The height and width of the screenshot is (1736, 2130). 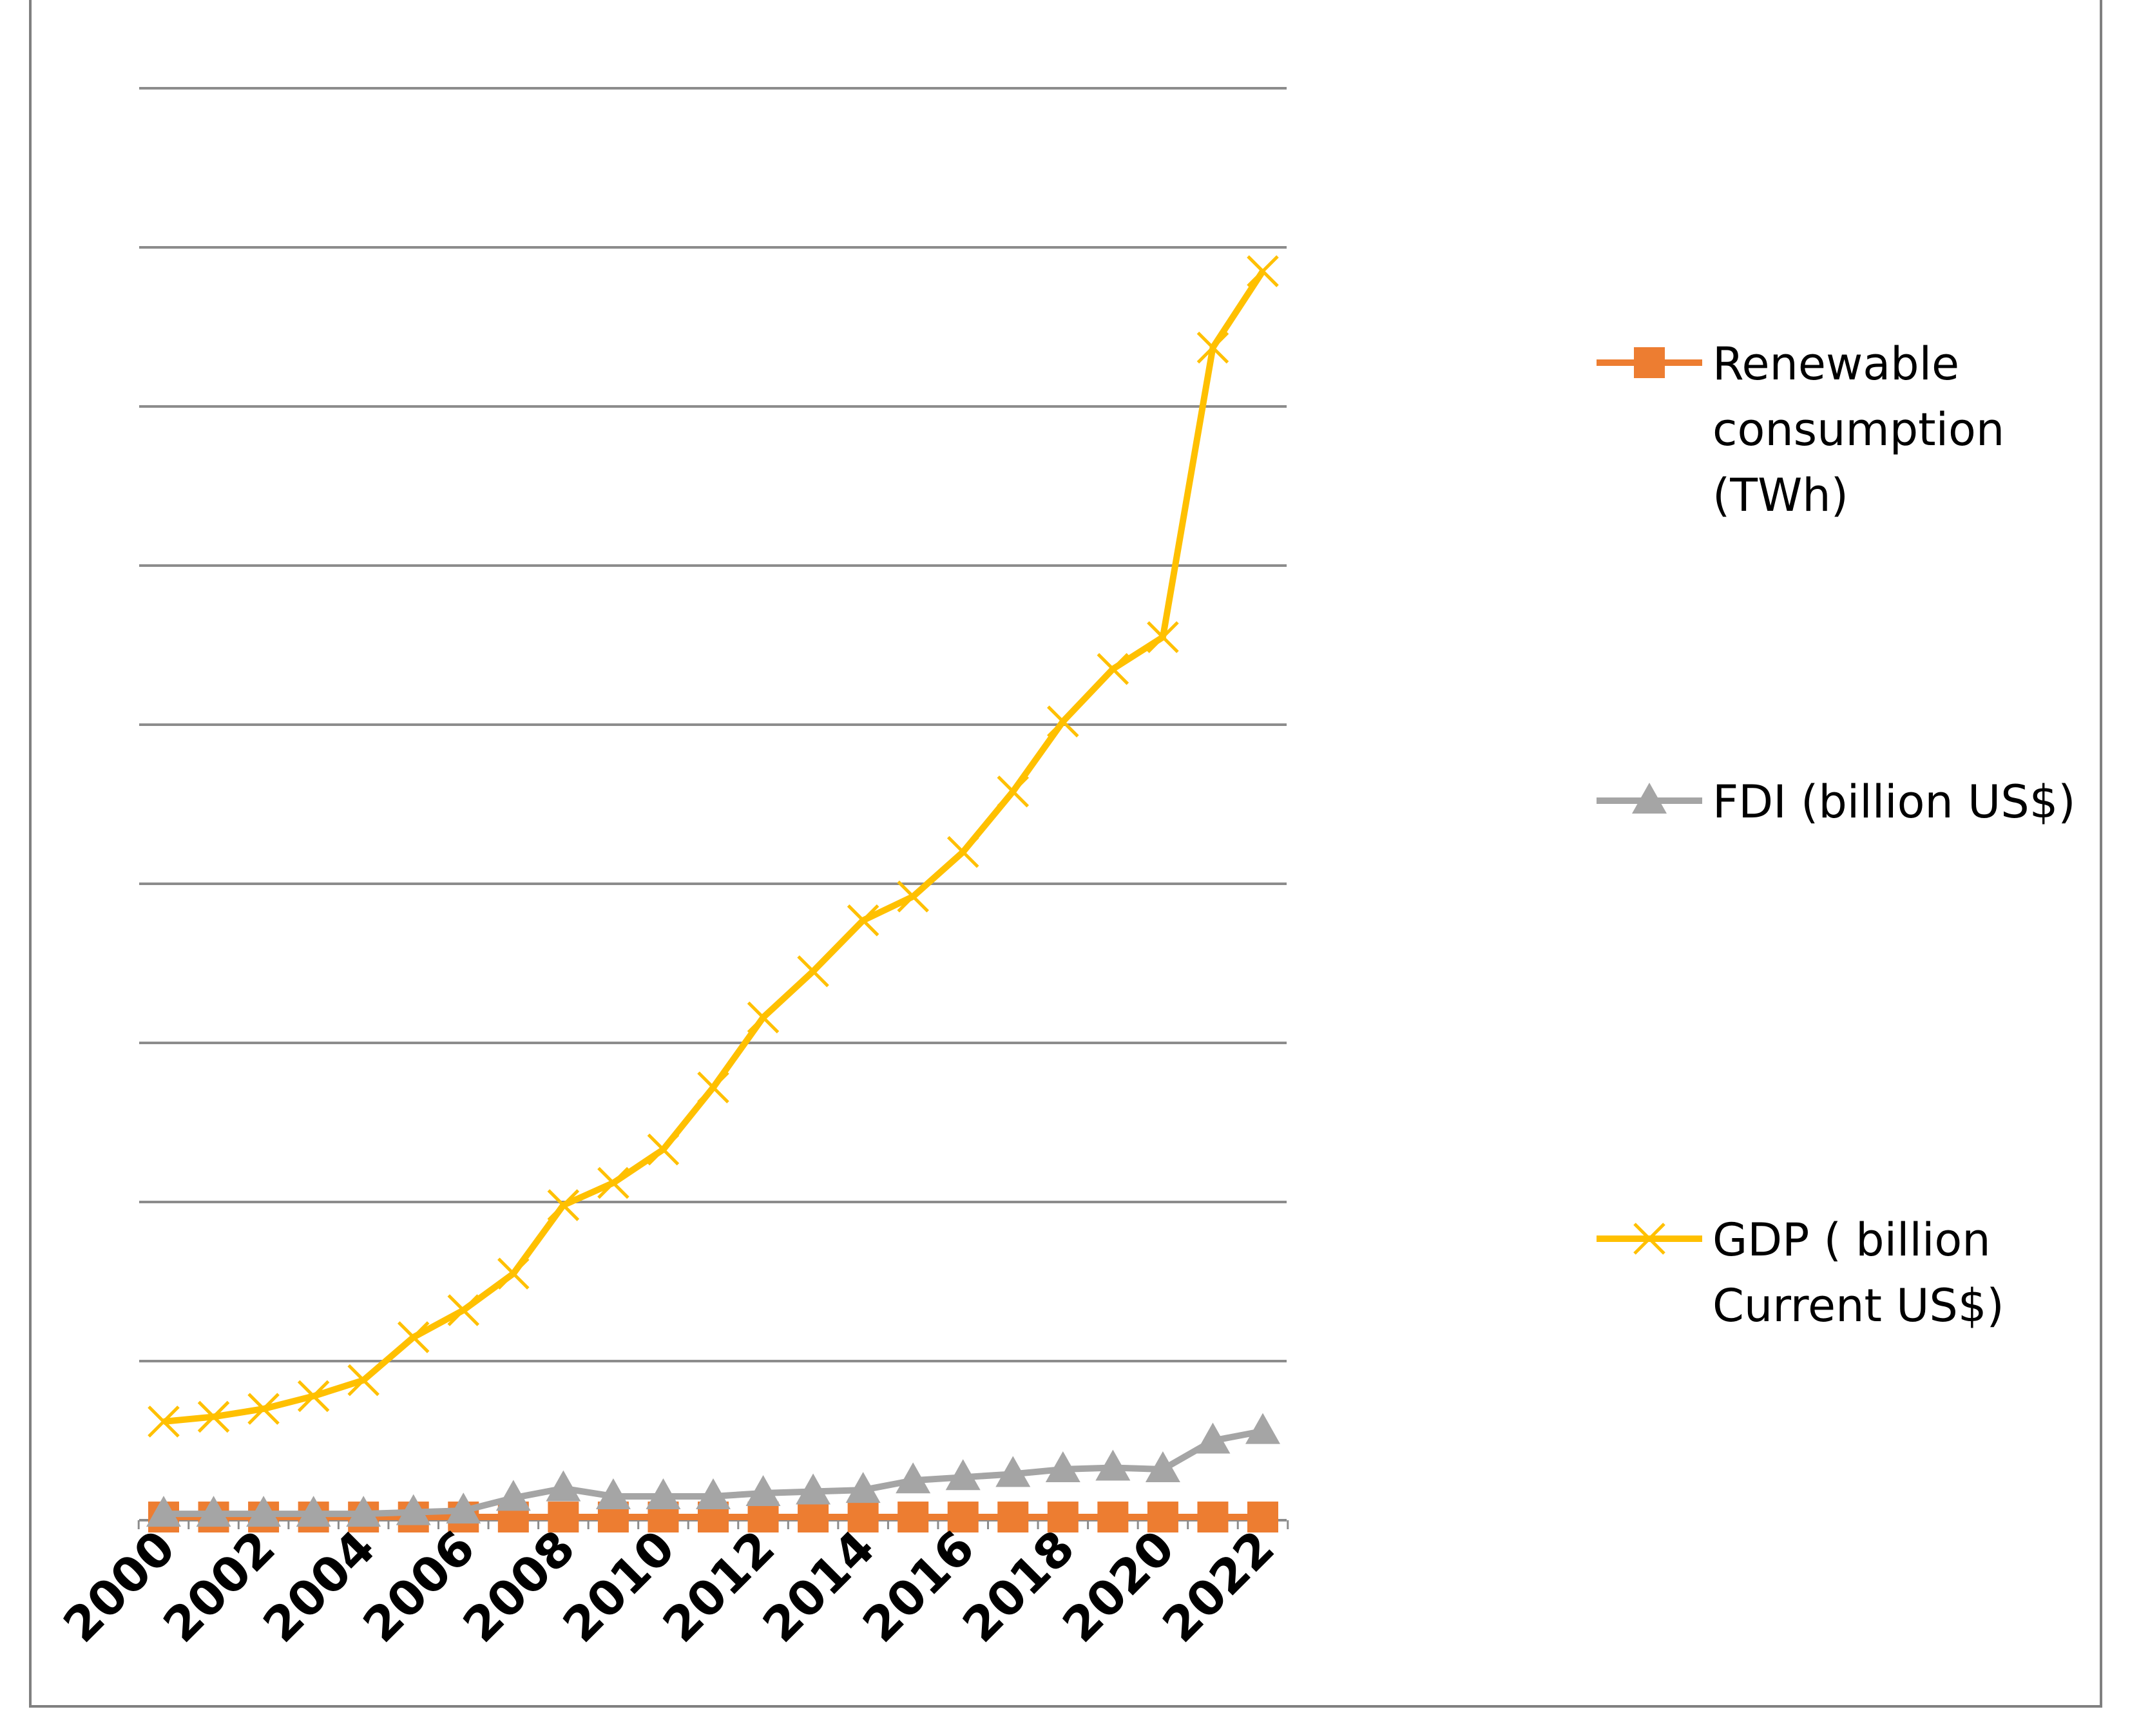 What do you see at coordinates (1852, 1240) in the screenshot?
I see `legend-label: GDP ( billion` at bounding box center [1852, 1240].